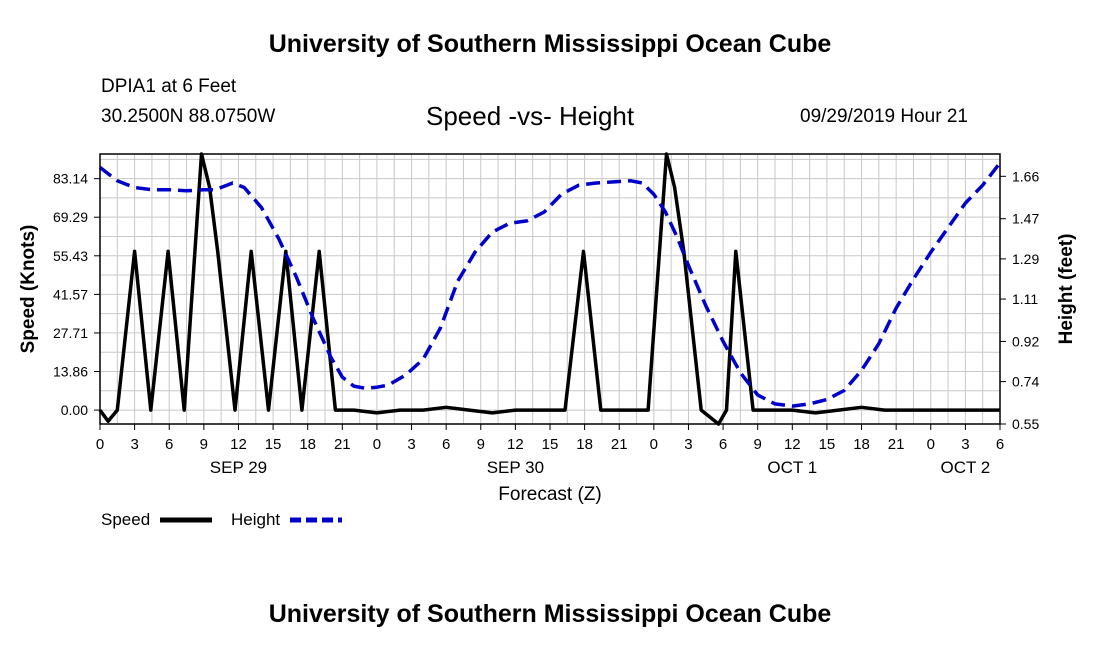 The image size is (1100, 650). I want to click on date-label: SEP 29, so click(238, 467).